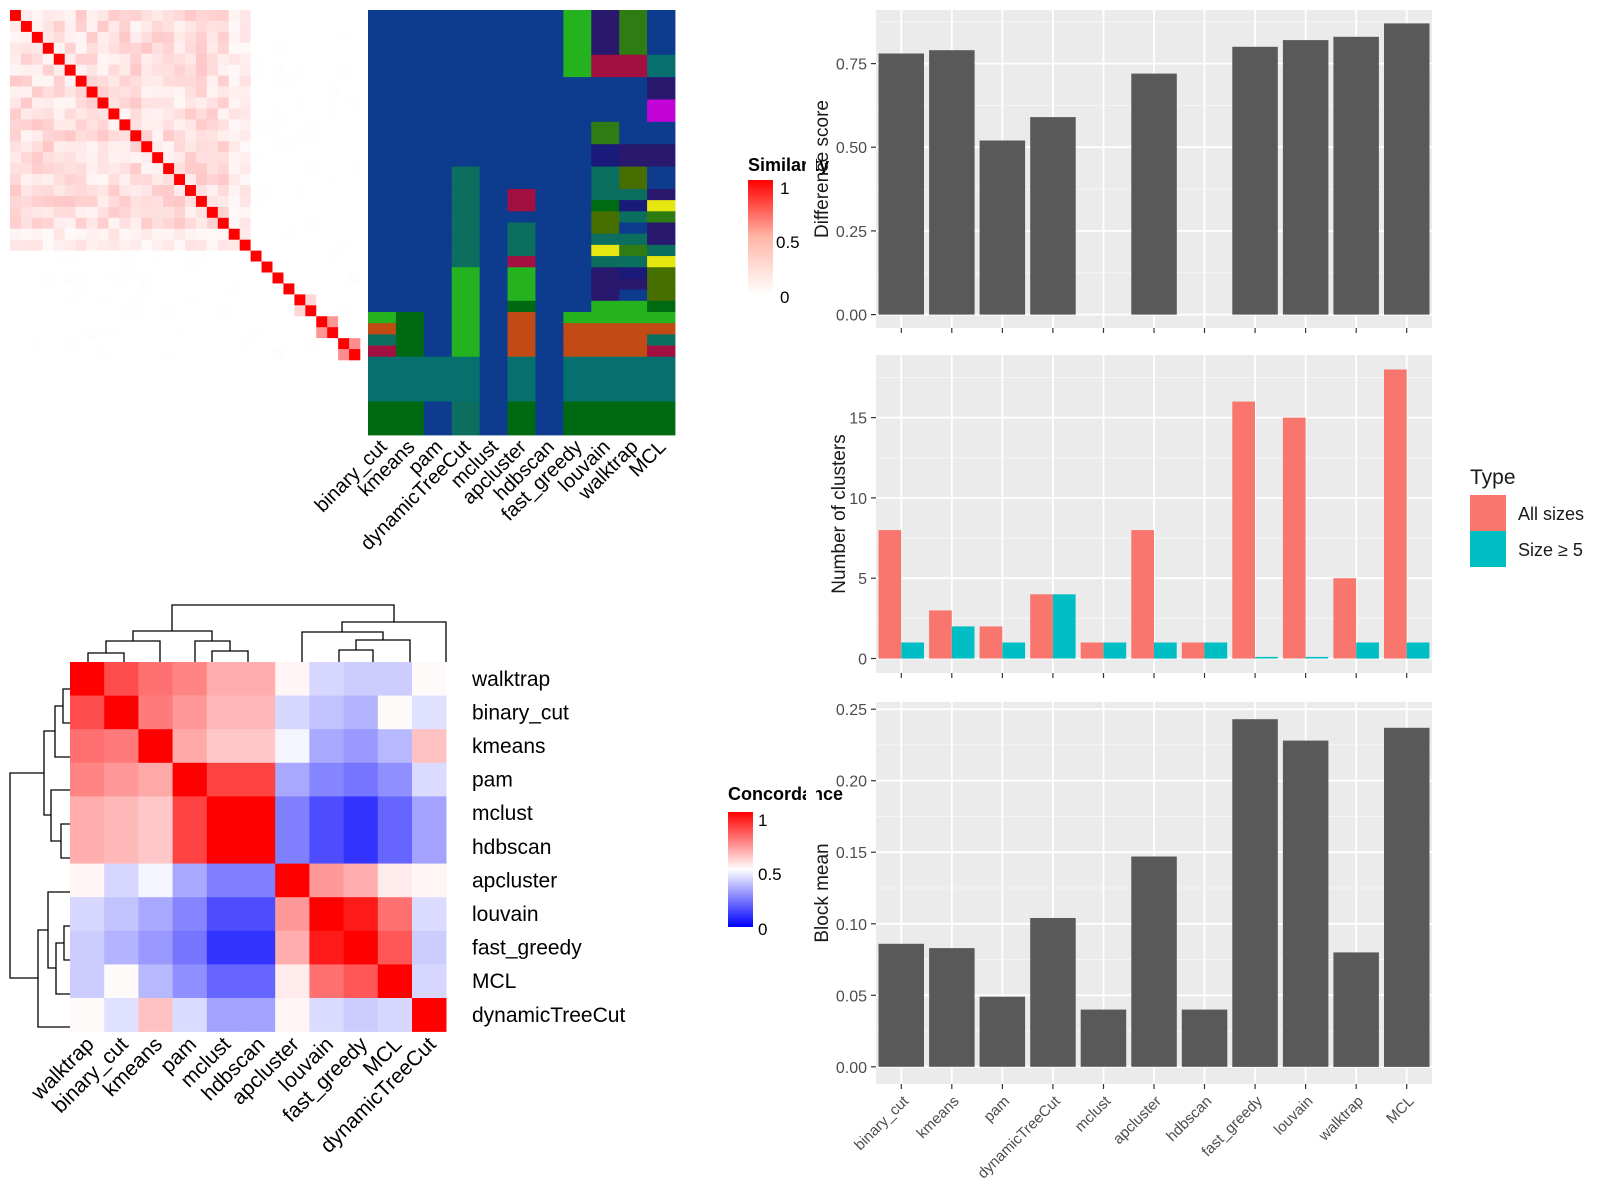  Describe the element at coordinates (851, 925) in the screenshot. I see `y-tick-label: 0.10` at that location.